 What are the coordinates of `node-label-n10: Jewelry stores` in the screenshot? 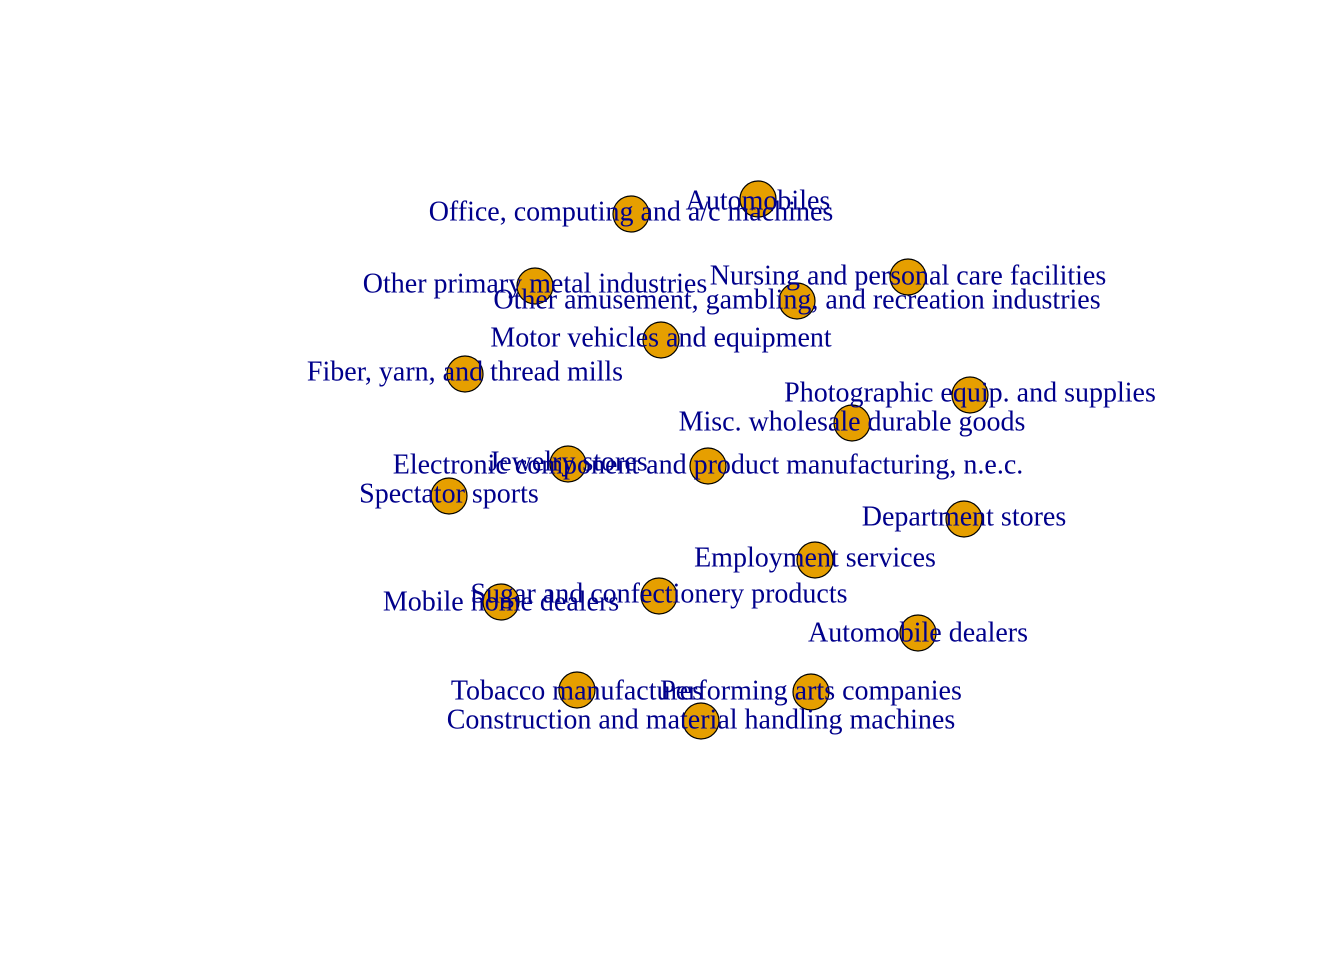 It's located at (567, 462).